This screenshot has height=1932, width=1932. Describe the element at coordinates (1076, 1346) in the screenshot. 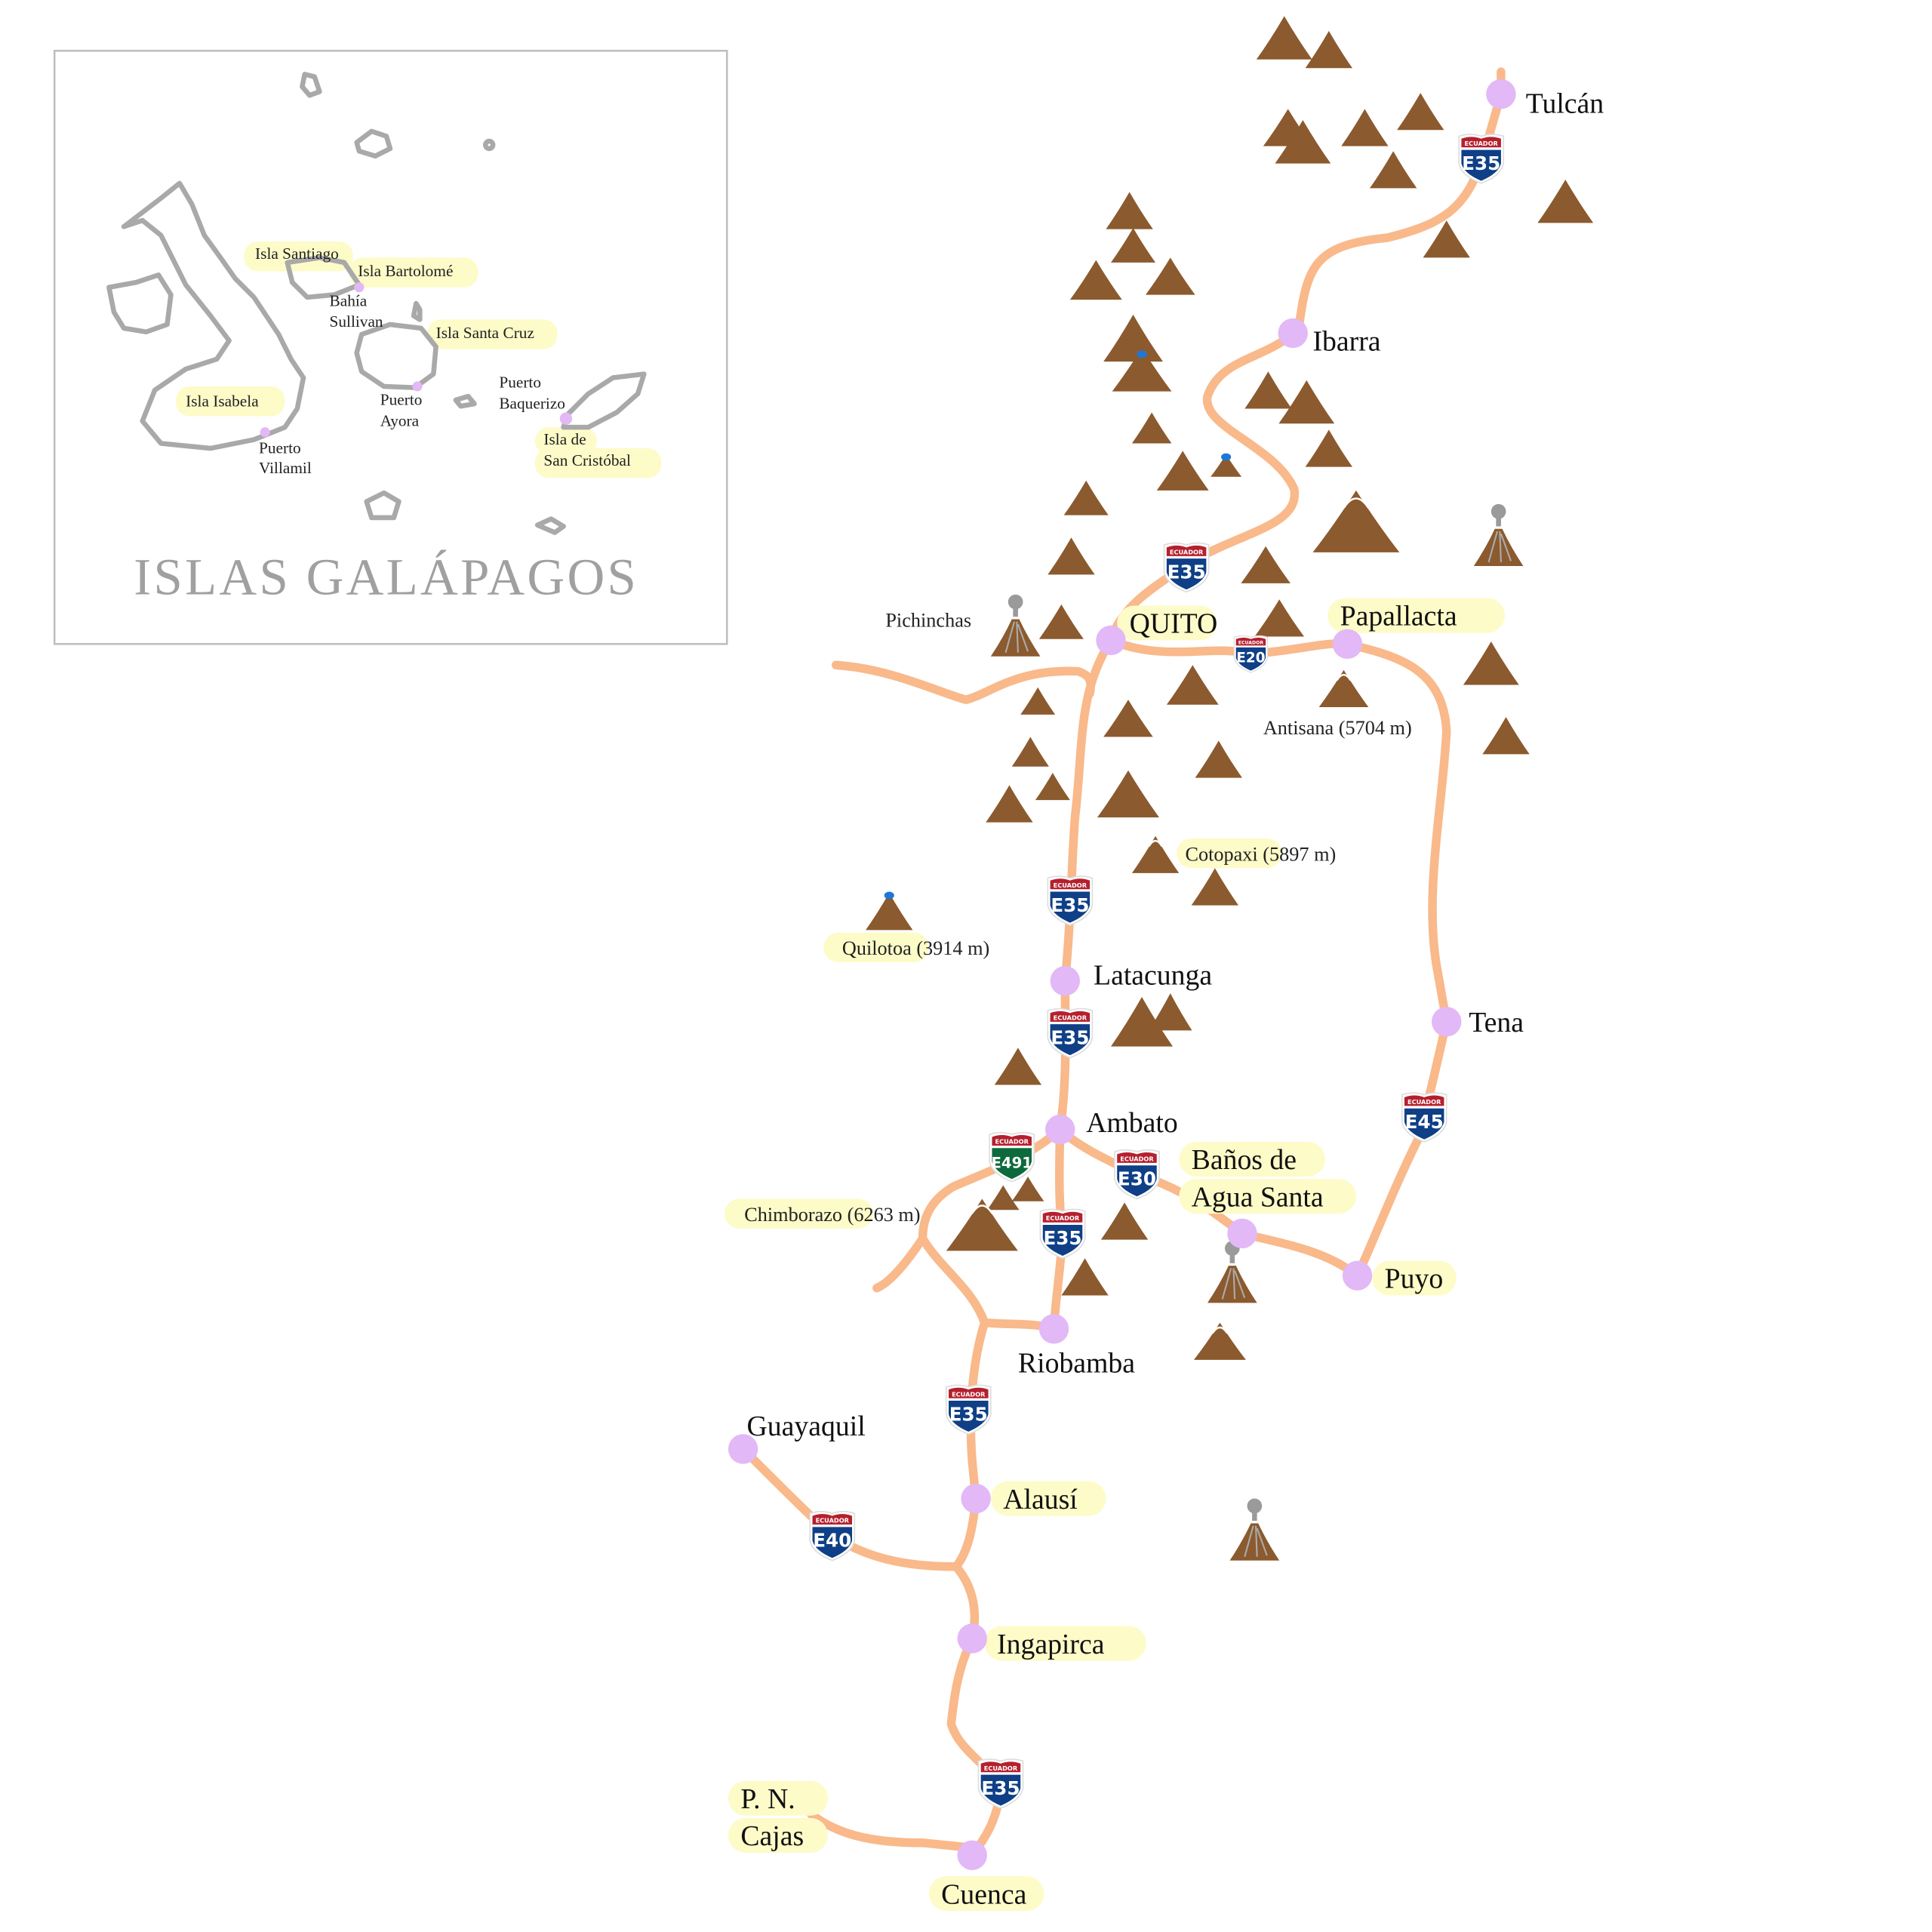

I see `city-riobamba: Riobamba` at that location.